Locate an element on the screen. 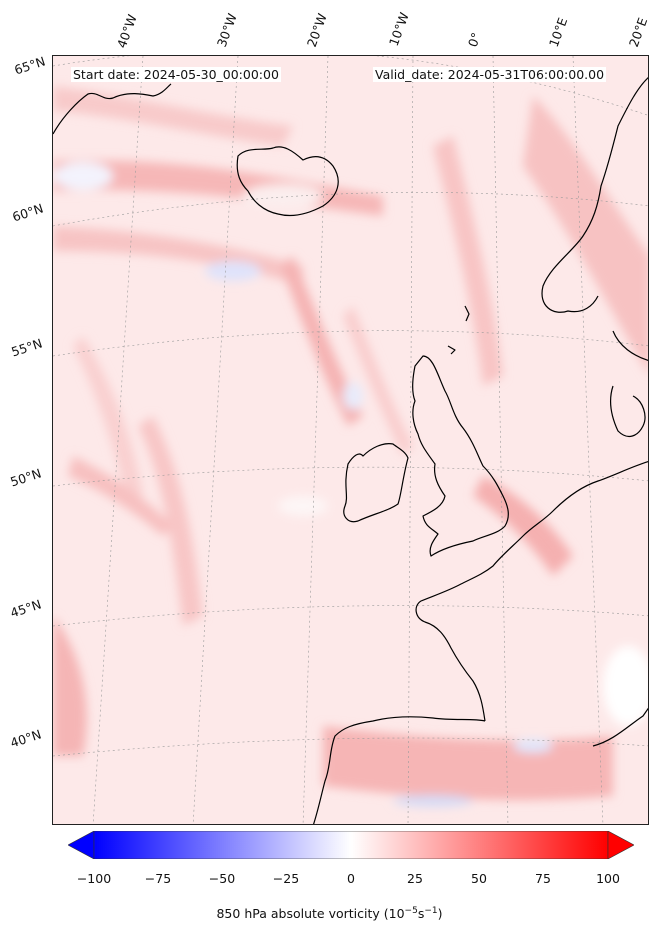 The width and height of the screenshot is (659, 936). coast-shetland is located at coordinates (467, 313).